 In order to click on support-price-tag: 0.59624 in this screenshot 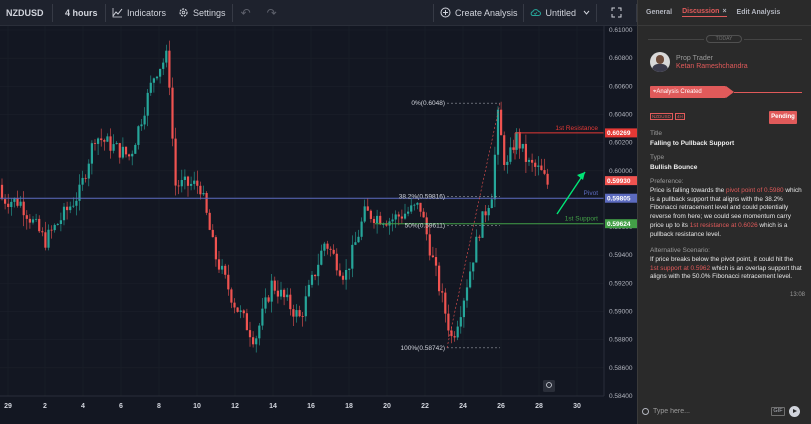, I will do `click(619, 224)`.